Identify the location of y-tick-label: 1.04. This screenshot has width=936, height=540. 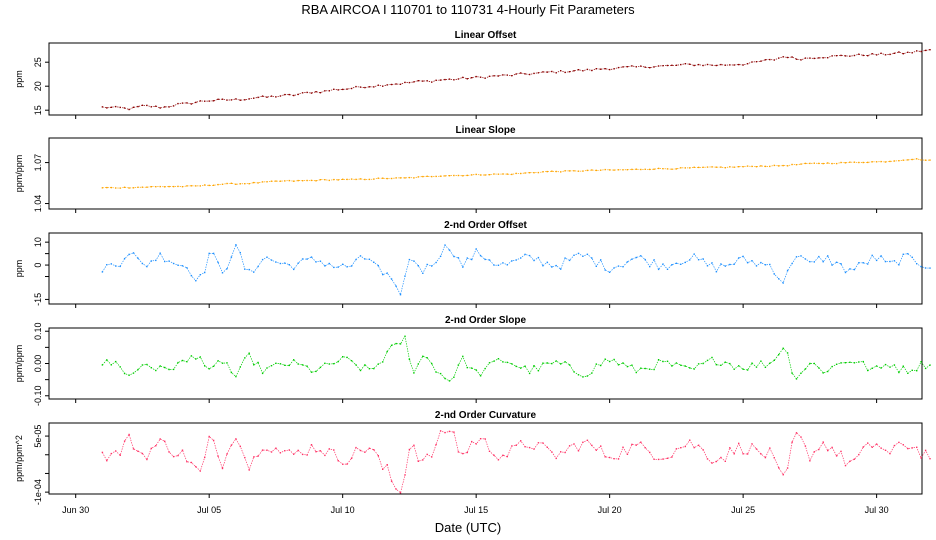
(38, 204).